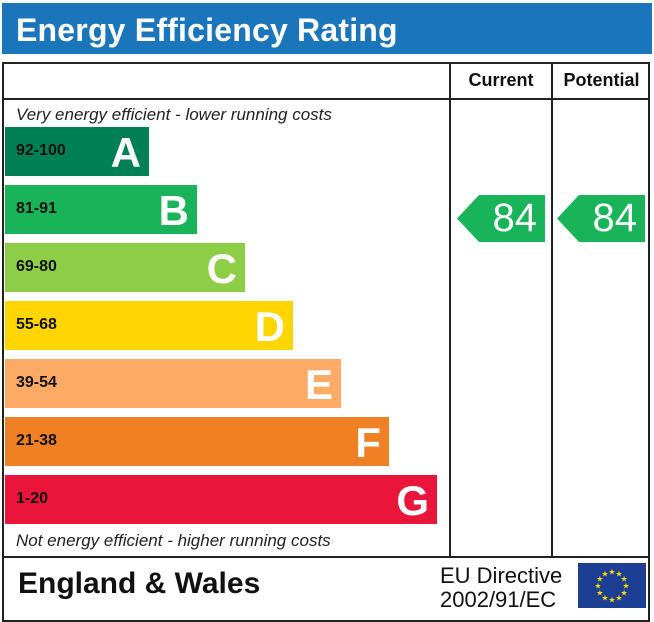  Describe the element at coordinates (77, 151) in the screenshot. I see `rating-band-a: 92-100 A` at that location.